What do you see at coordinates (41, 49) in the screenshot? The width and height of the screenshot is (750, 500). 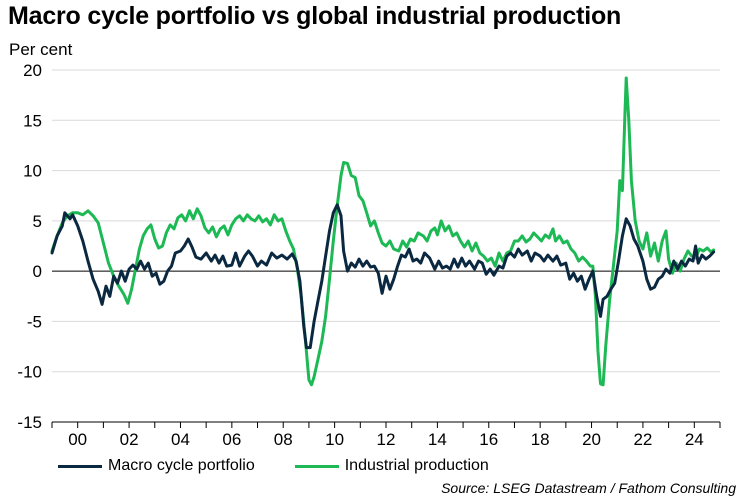 I see `y-axis-label: Per cent` at bounding box center [41, 49].